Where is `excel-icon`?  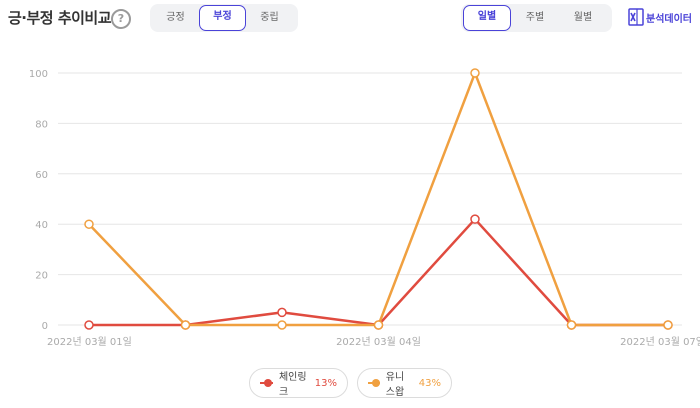 excel-icon is located at coordinates (636, 17).